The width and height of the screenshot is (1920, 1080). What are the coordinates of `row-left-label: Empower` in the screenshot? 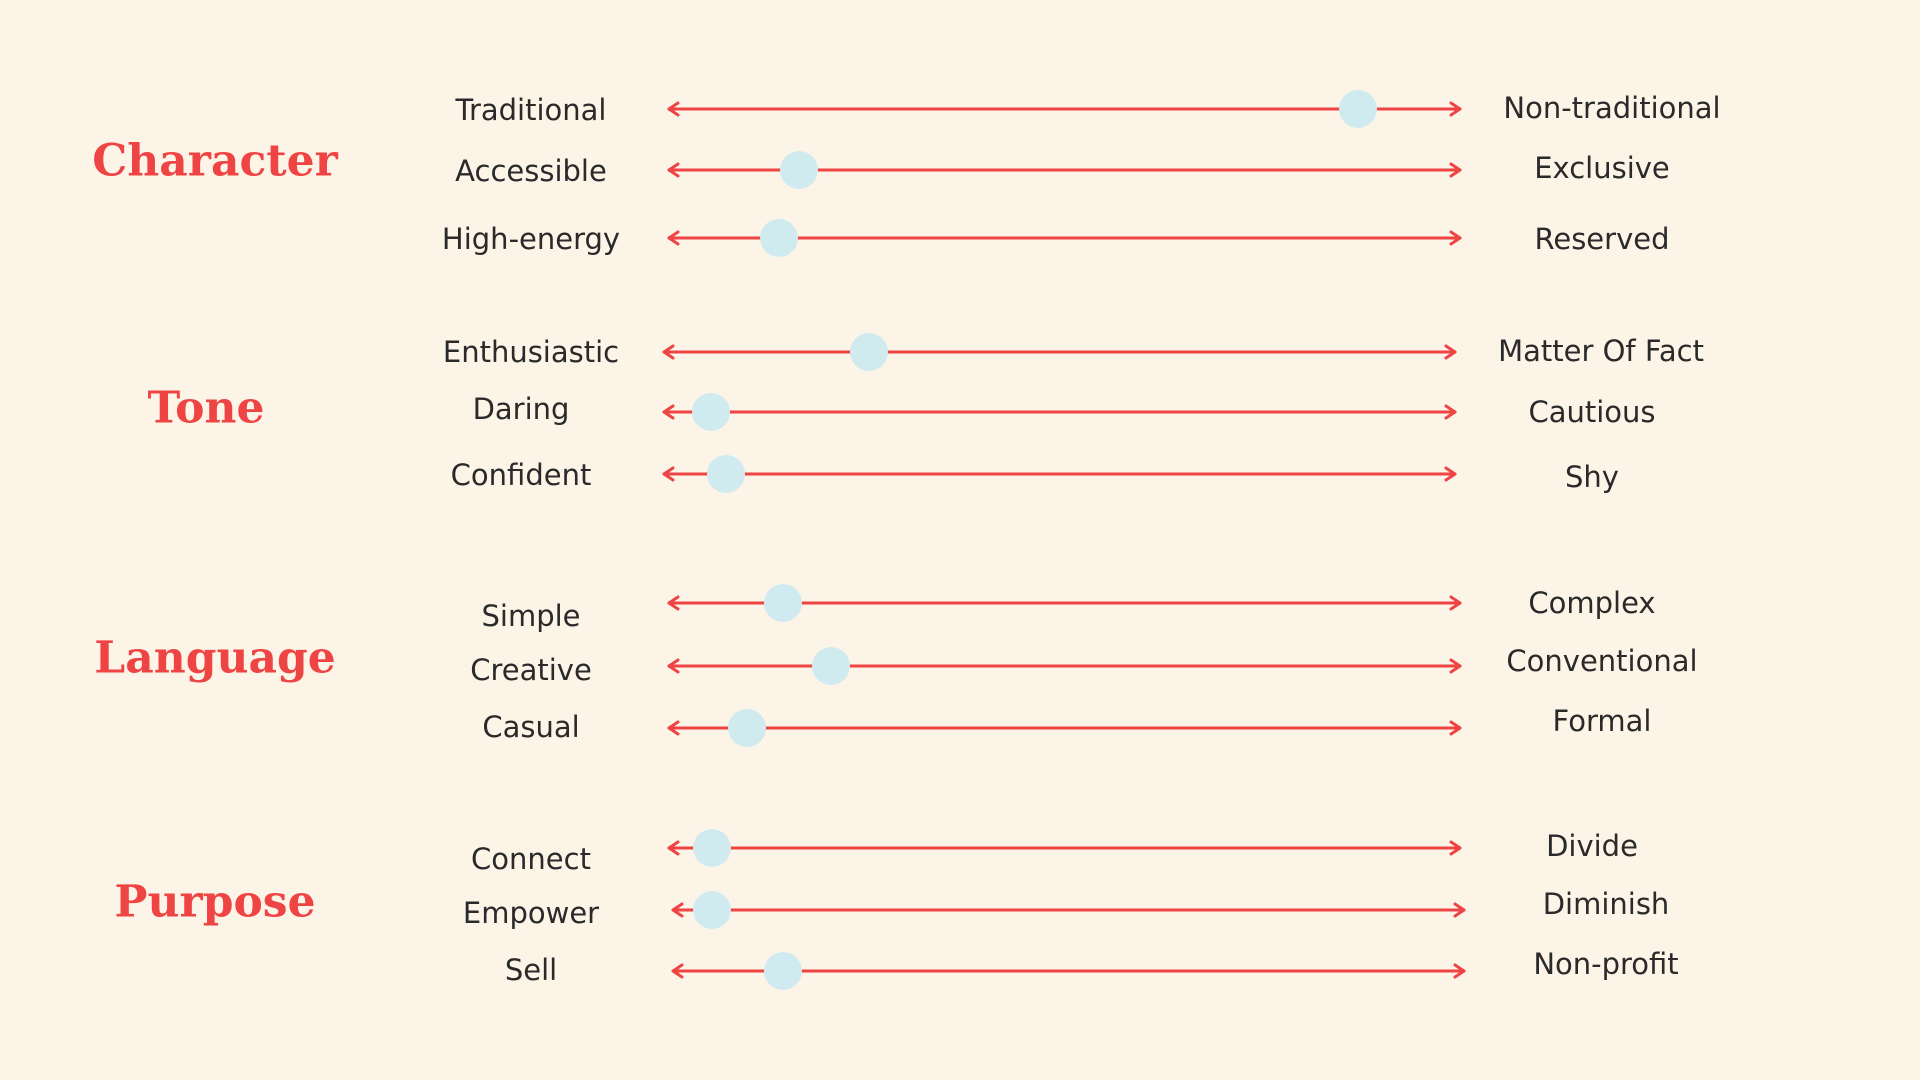 It's located at (531, 913).